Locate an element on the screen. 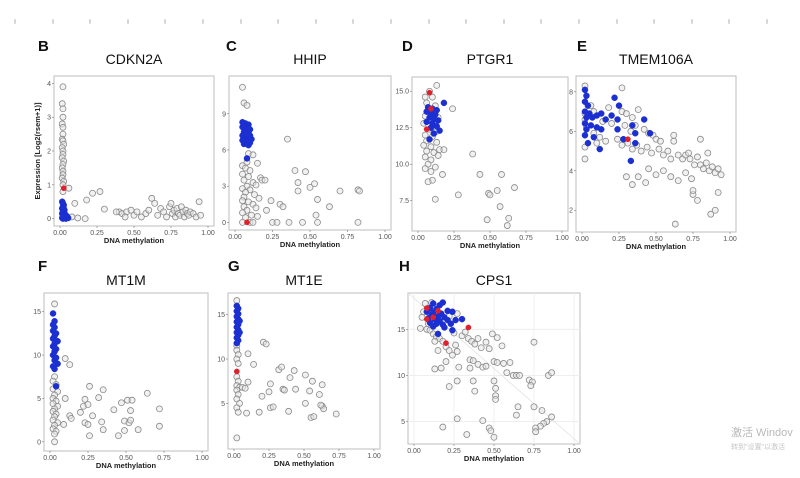 Image resolution: width=800 pixels, height=478 pixels. y-tick-label: 7.5 is located at coordinates (404, 201).